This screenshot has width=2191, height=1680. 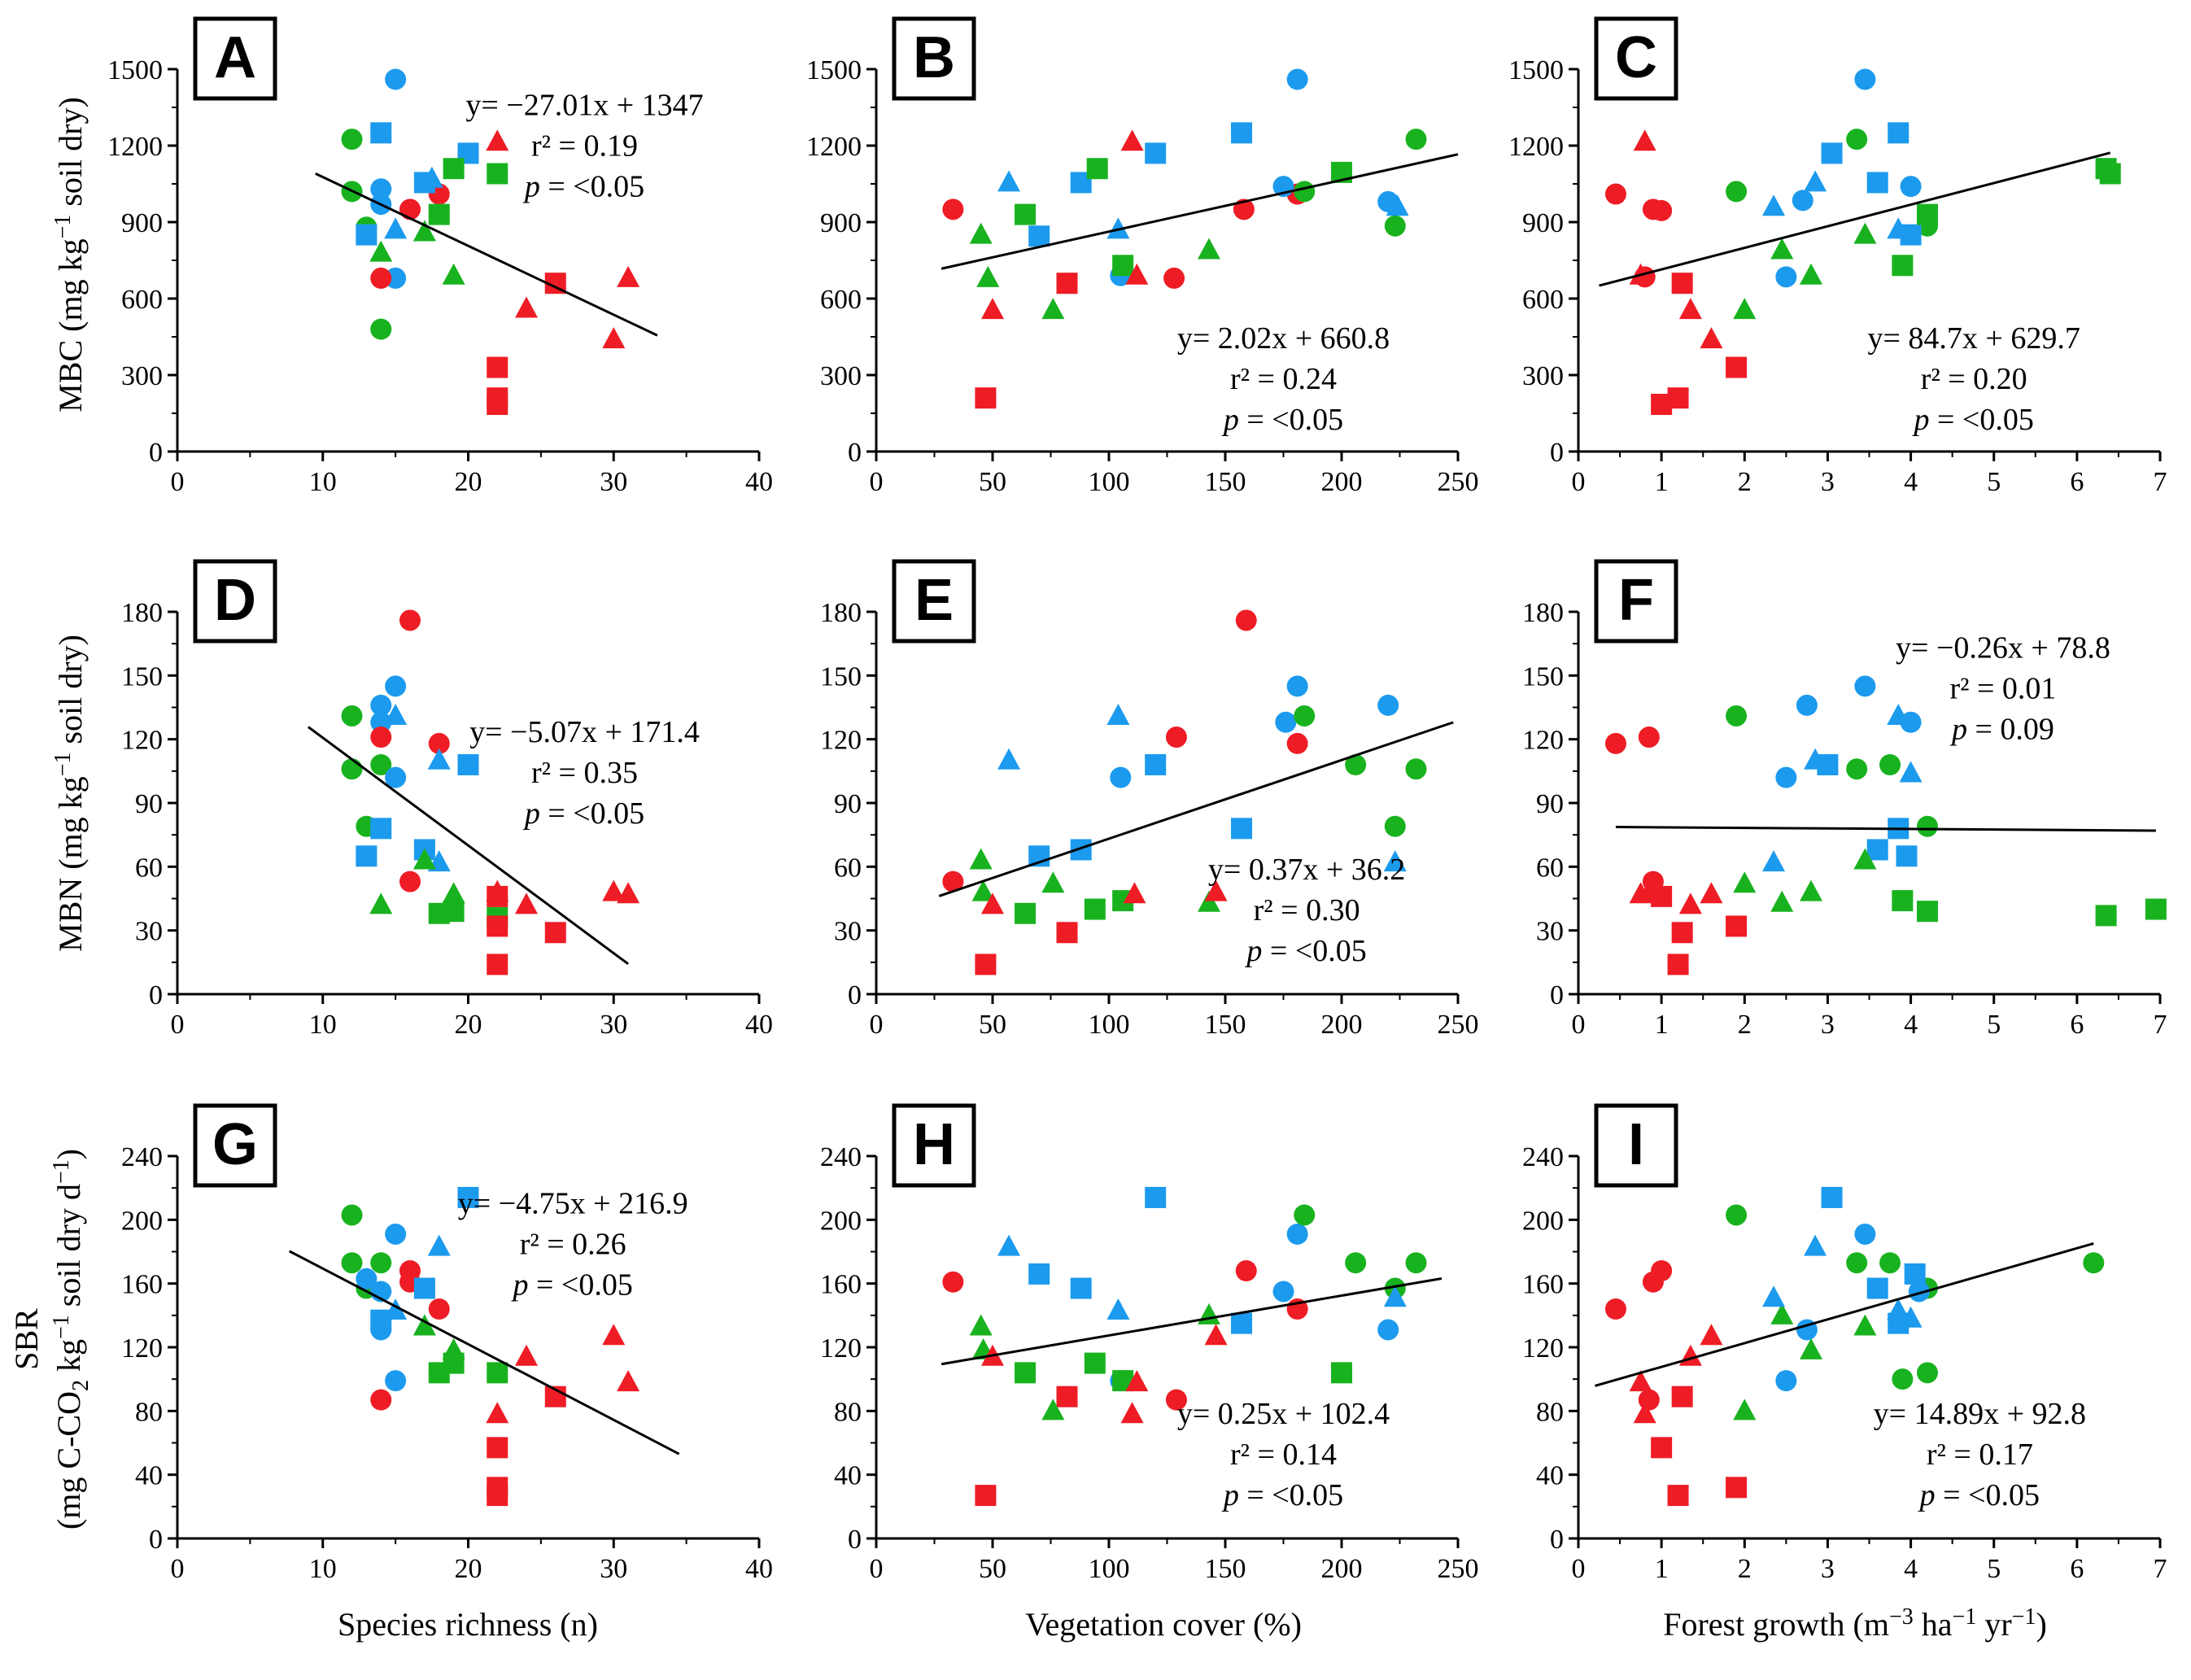 What do you see at coordinates (1543, 613) in the screenshot?
I see `y-tick-label: 180` at bounding box center [1543, 613].